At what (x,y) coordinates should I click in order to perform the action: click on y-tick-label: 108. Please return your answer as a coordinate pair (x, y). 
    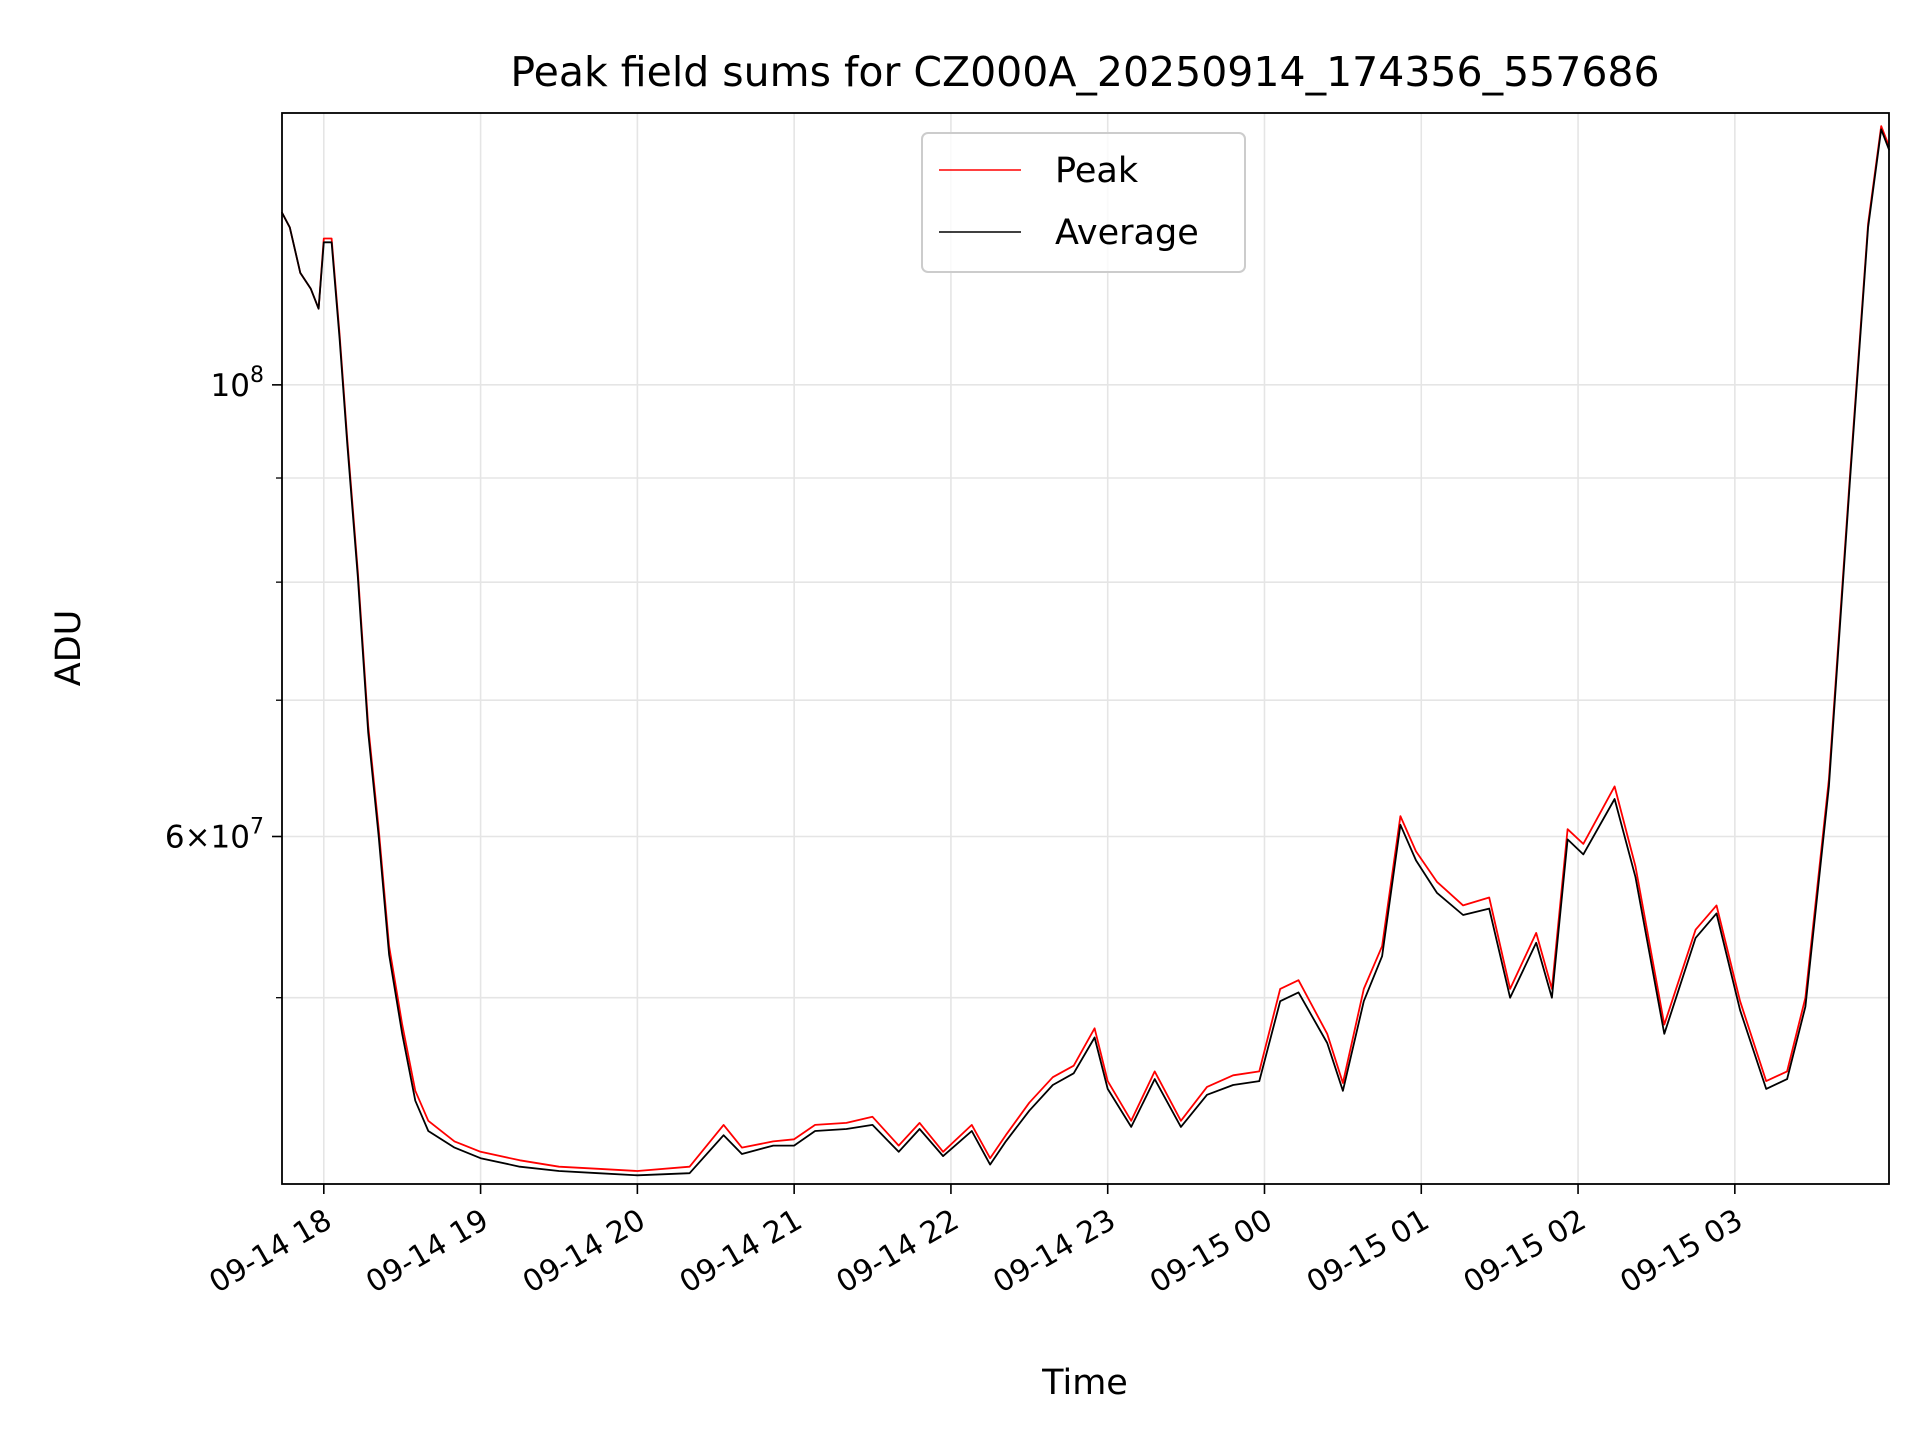
    Looking at the image, I should click on (237, 383).